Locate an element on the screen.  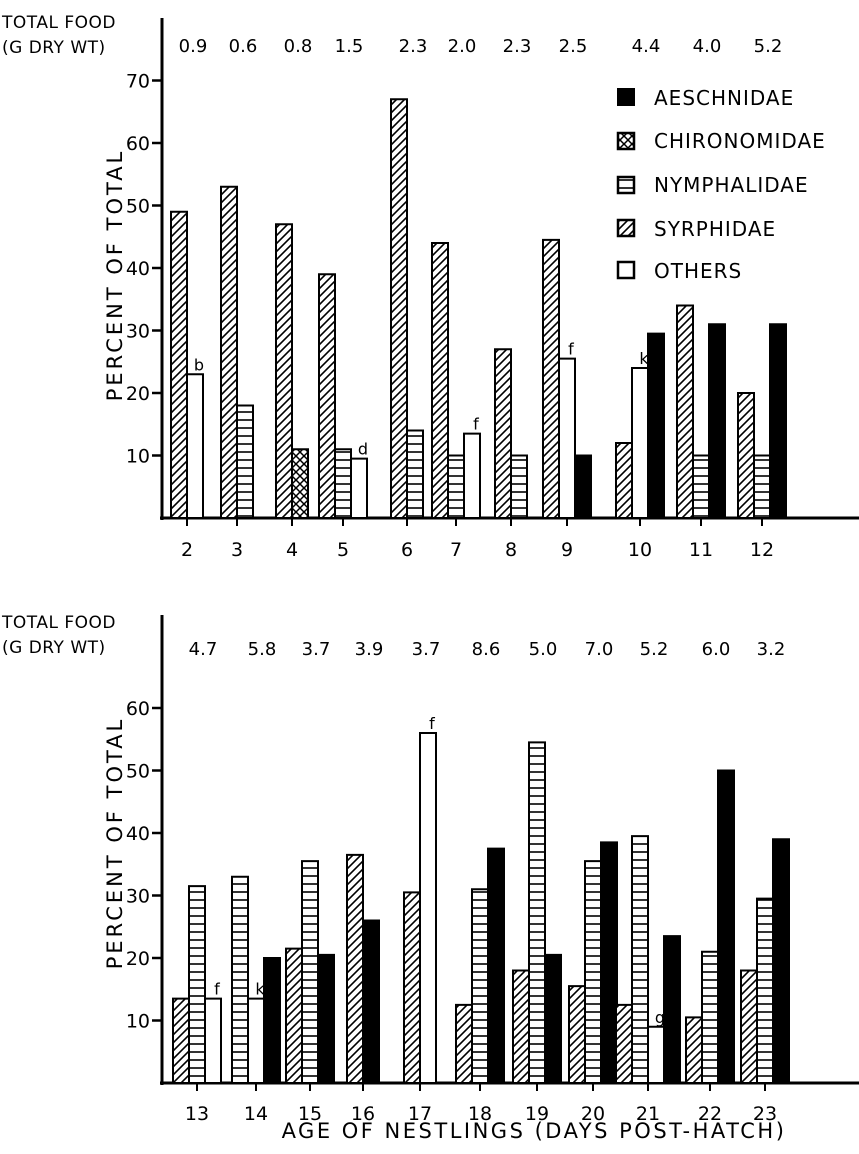
total-food-value: 0.9 is located at coordinates (193, 46).